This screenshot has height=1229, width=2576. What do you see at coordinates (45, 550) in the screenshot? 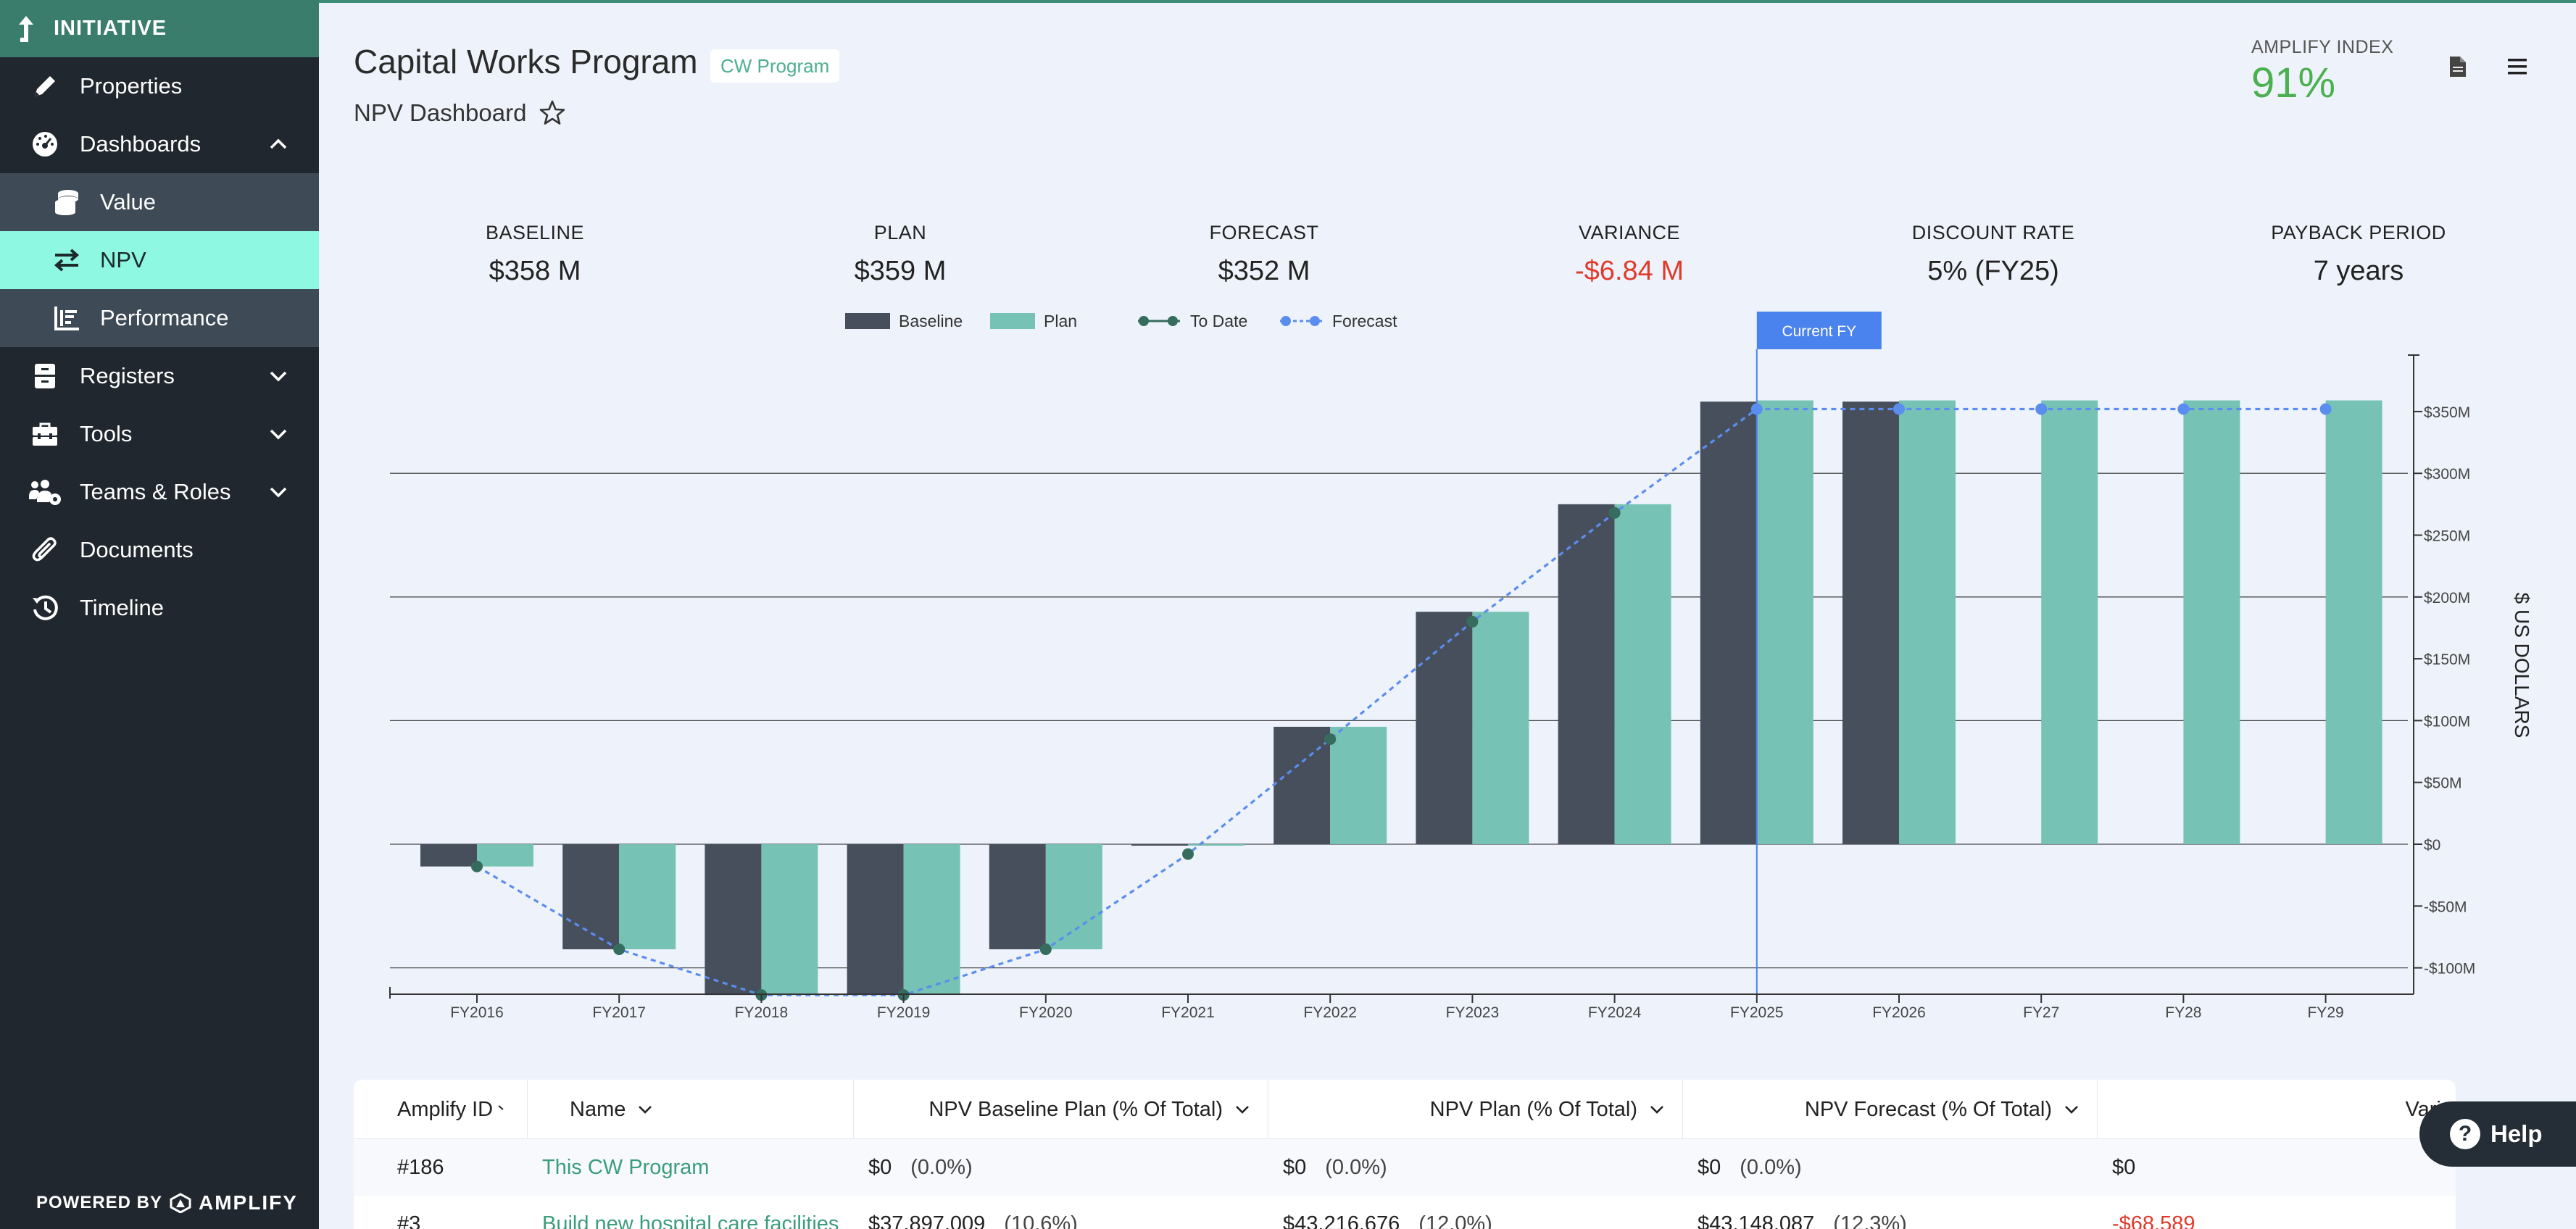
I see `paperclip-icon` at bounding box center [45, 550].